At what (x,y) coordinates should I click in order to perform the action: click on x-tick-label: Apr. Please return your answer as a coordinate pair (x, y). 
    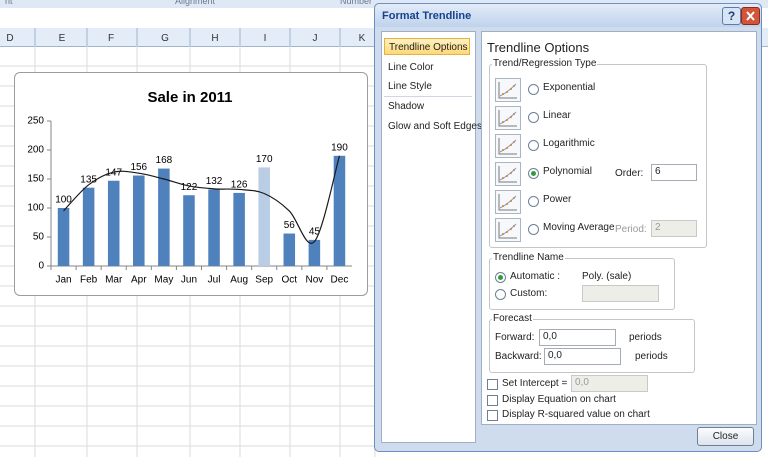
    Looking at the image, I should click on (139, 280).